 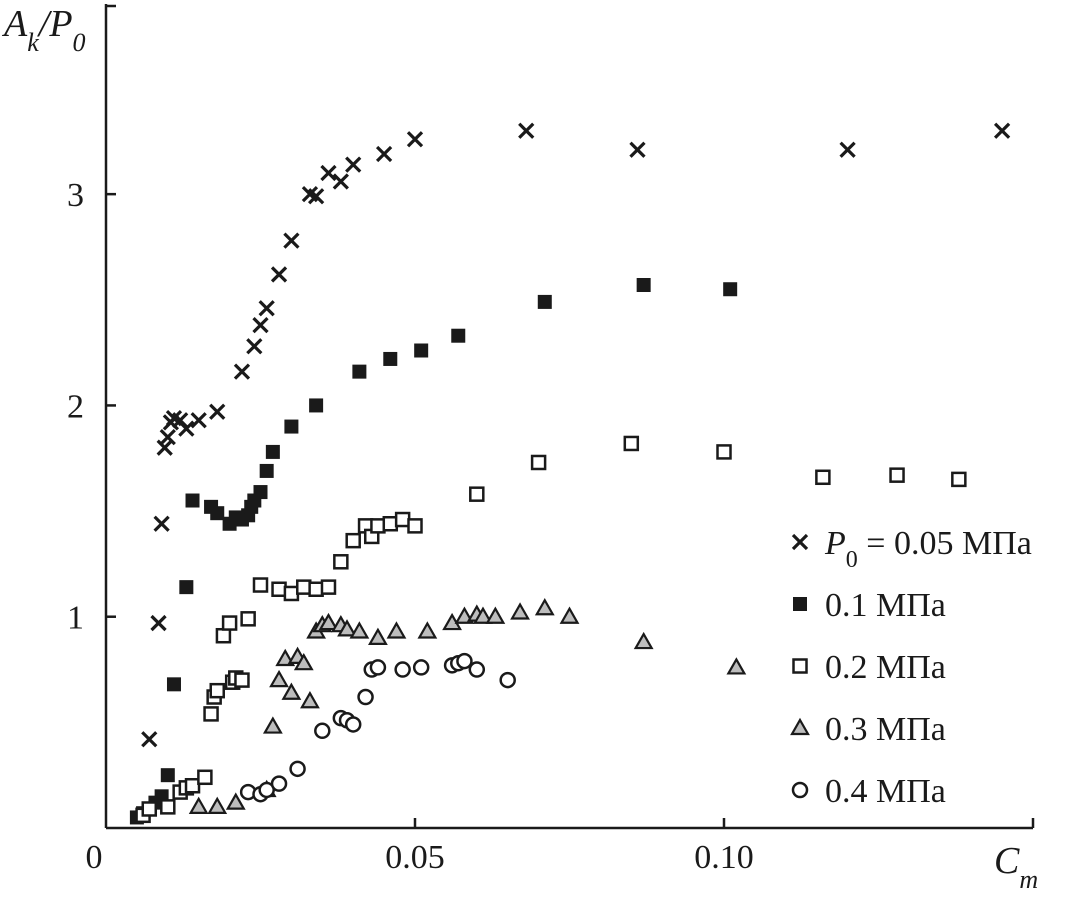 What do you see at coordinates (75, 618) in the screenshot?
I see `y-tick-label: 1` at bounding box center [75, 618].